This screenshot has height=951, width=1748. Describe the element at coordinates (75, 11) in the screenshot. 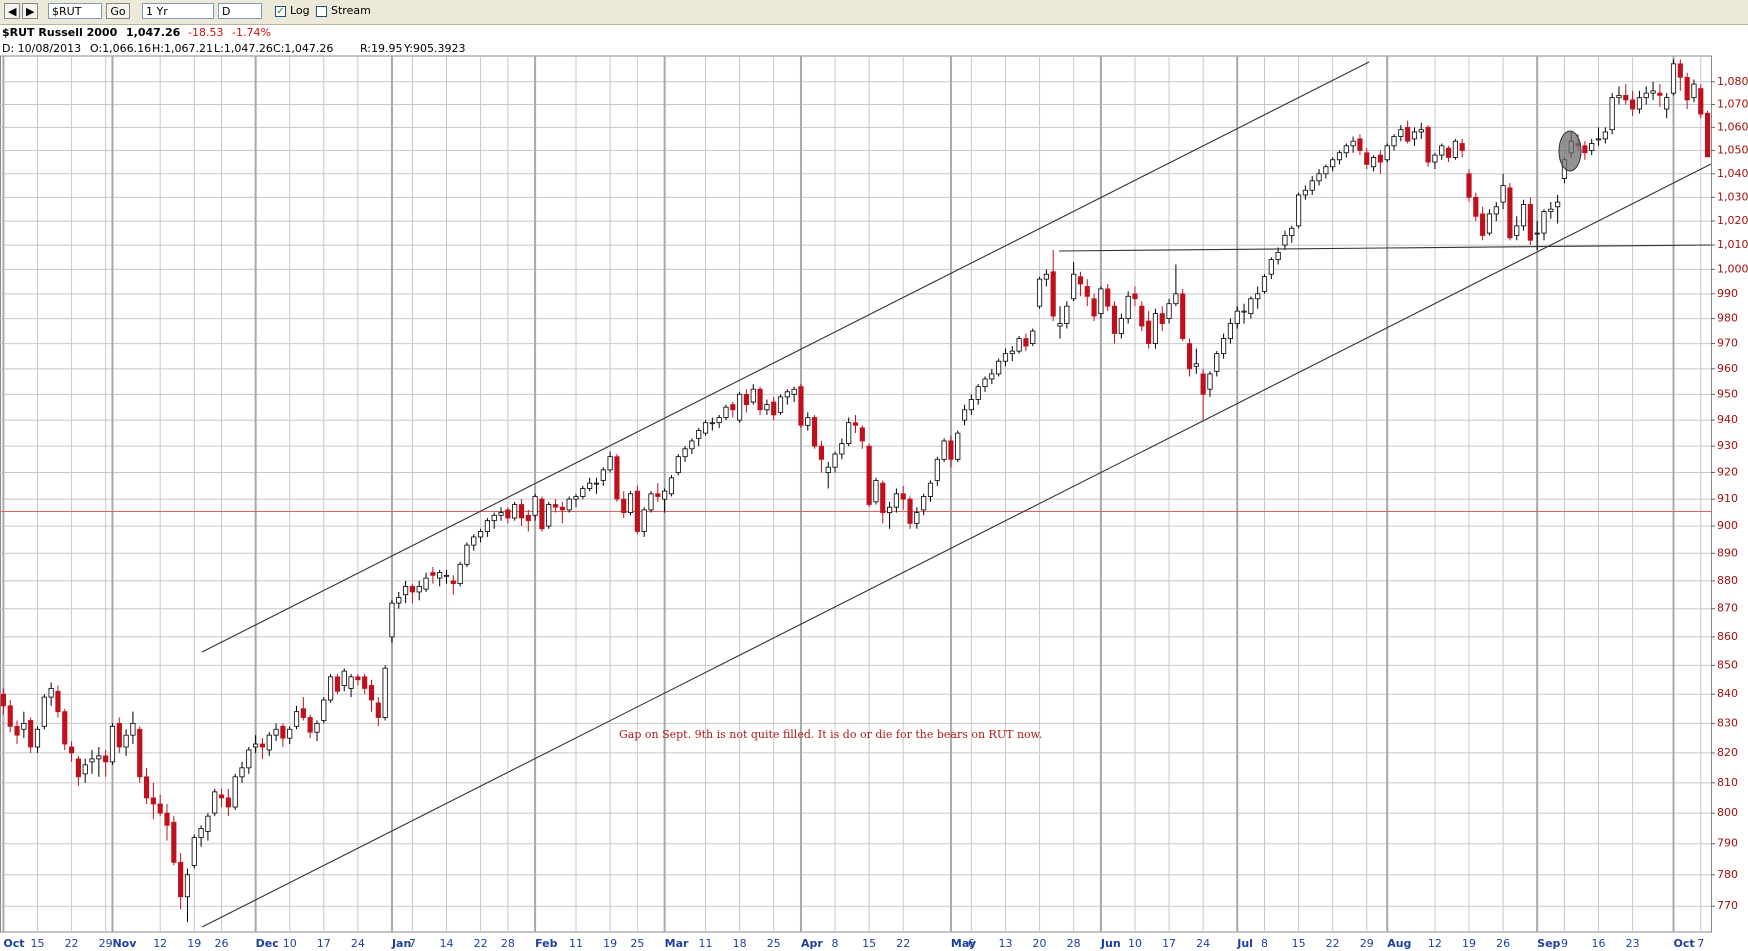

I see `symbol-input: $RUT` at that location.